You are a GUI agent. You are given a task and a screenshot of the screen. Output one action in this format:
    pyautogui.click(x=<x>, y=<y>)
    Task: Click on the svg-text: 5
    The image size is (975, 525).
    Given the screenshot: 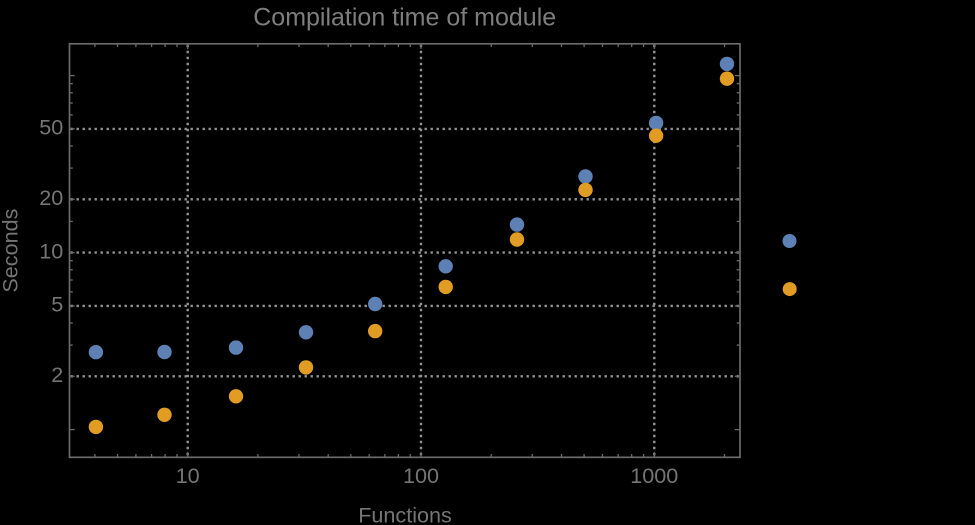 What is the action you would take?
    pyautogui.click(x=57, y=304)
    